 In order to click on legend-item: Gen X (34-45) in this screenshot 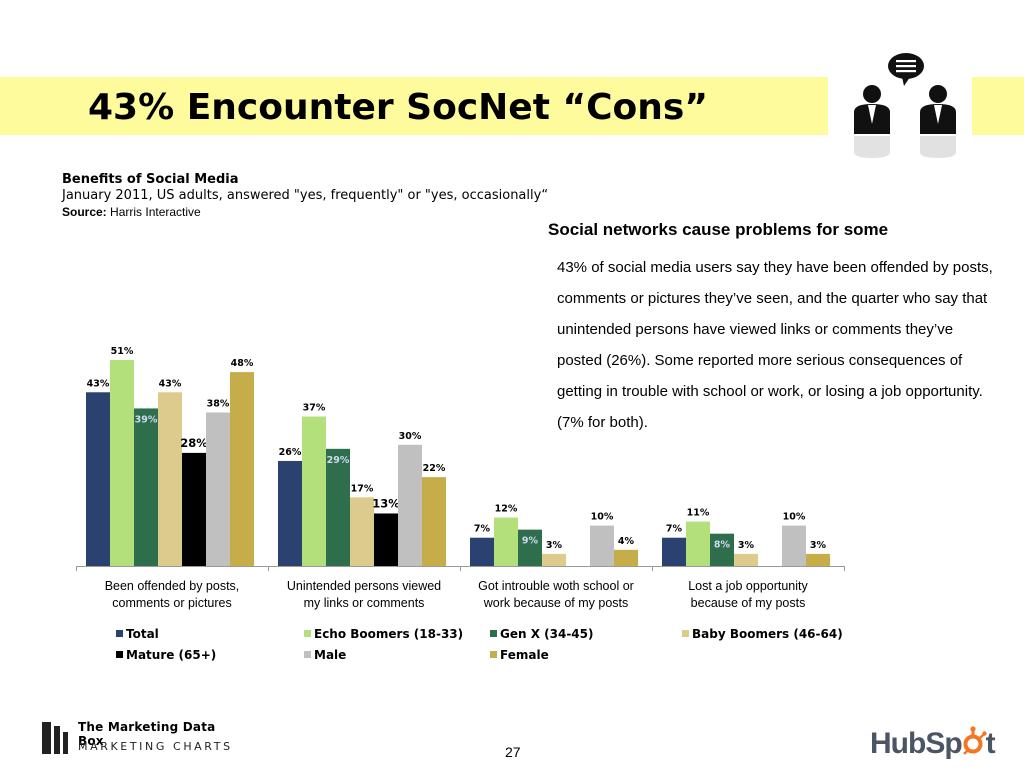, I will do `click(542, 634)`.